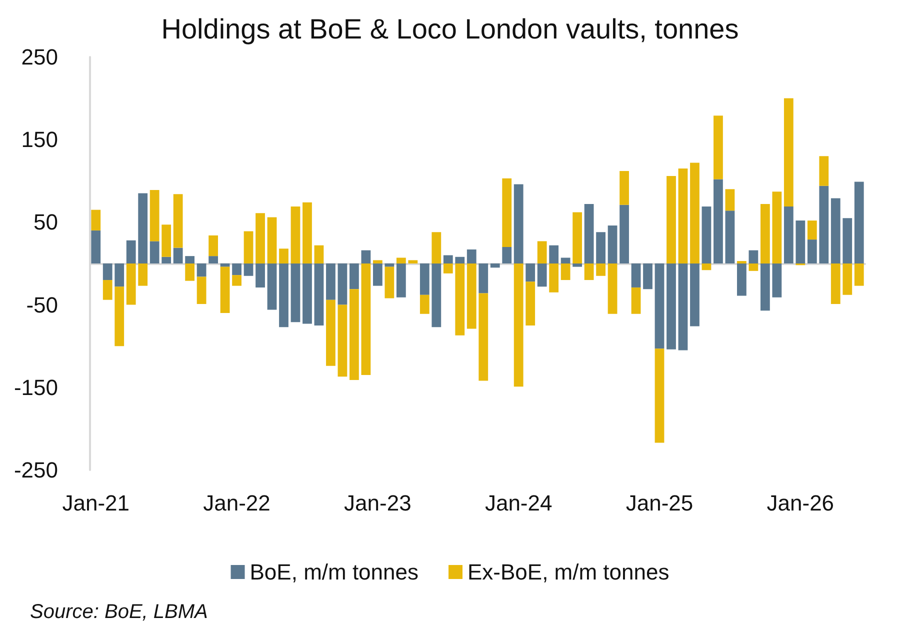 This screenshot has height=636, width=900. What do you see at coordinates (96, 503) in the screenshot?
I see `x-tick-label: Jan-21` at bounding box center [96, 503].